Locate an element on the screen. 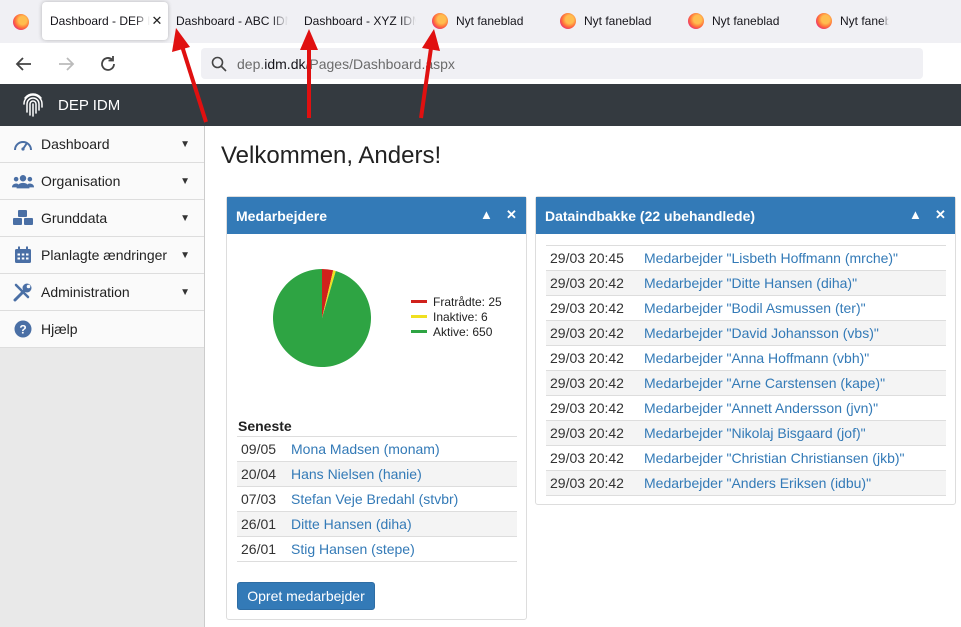  app-header: DEP IDM is located at coordinates (480, 105).